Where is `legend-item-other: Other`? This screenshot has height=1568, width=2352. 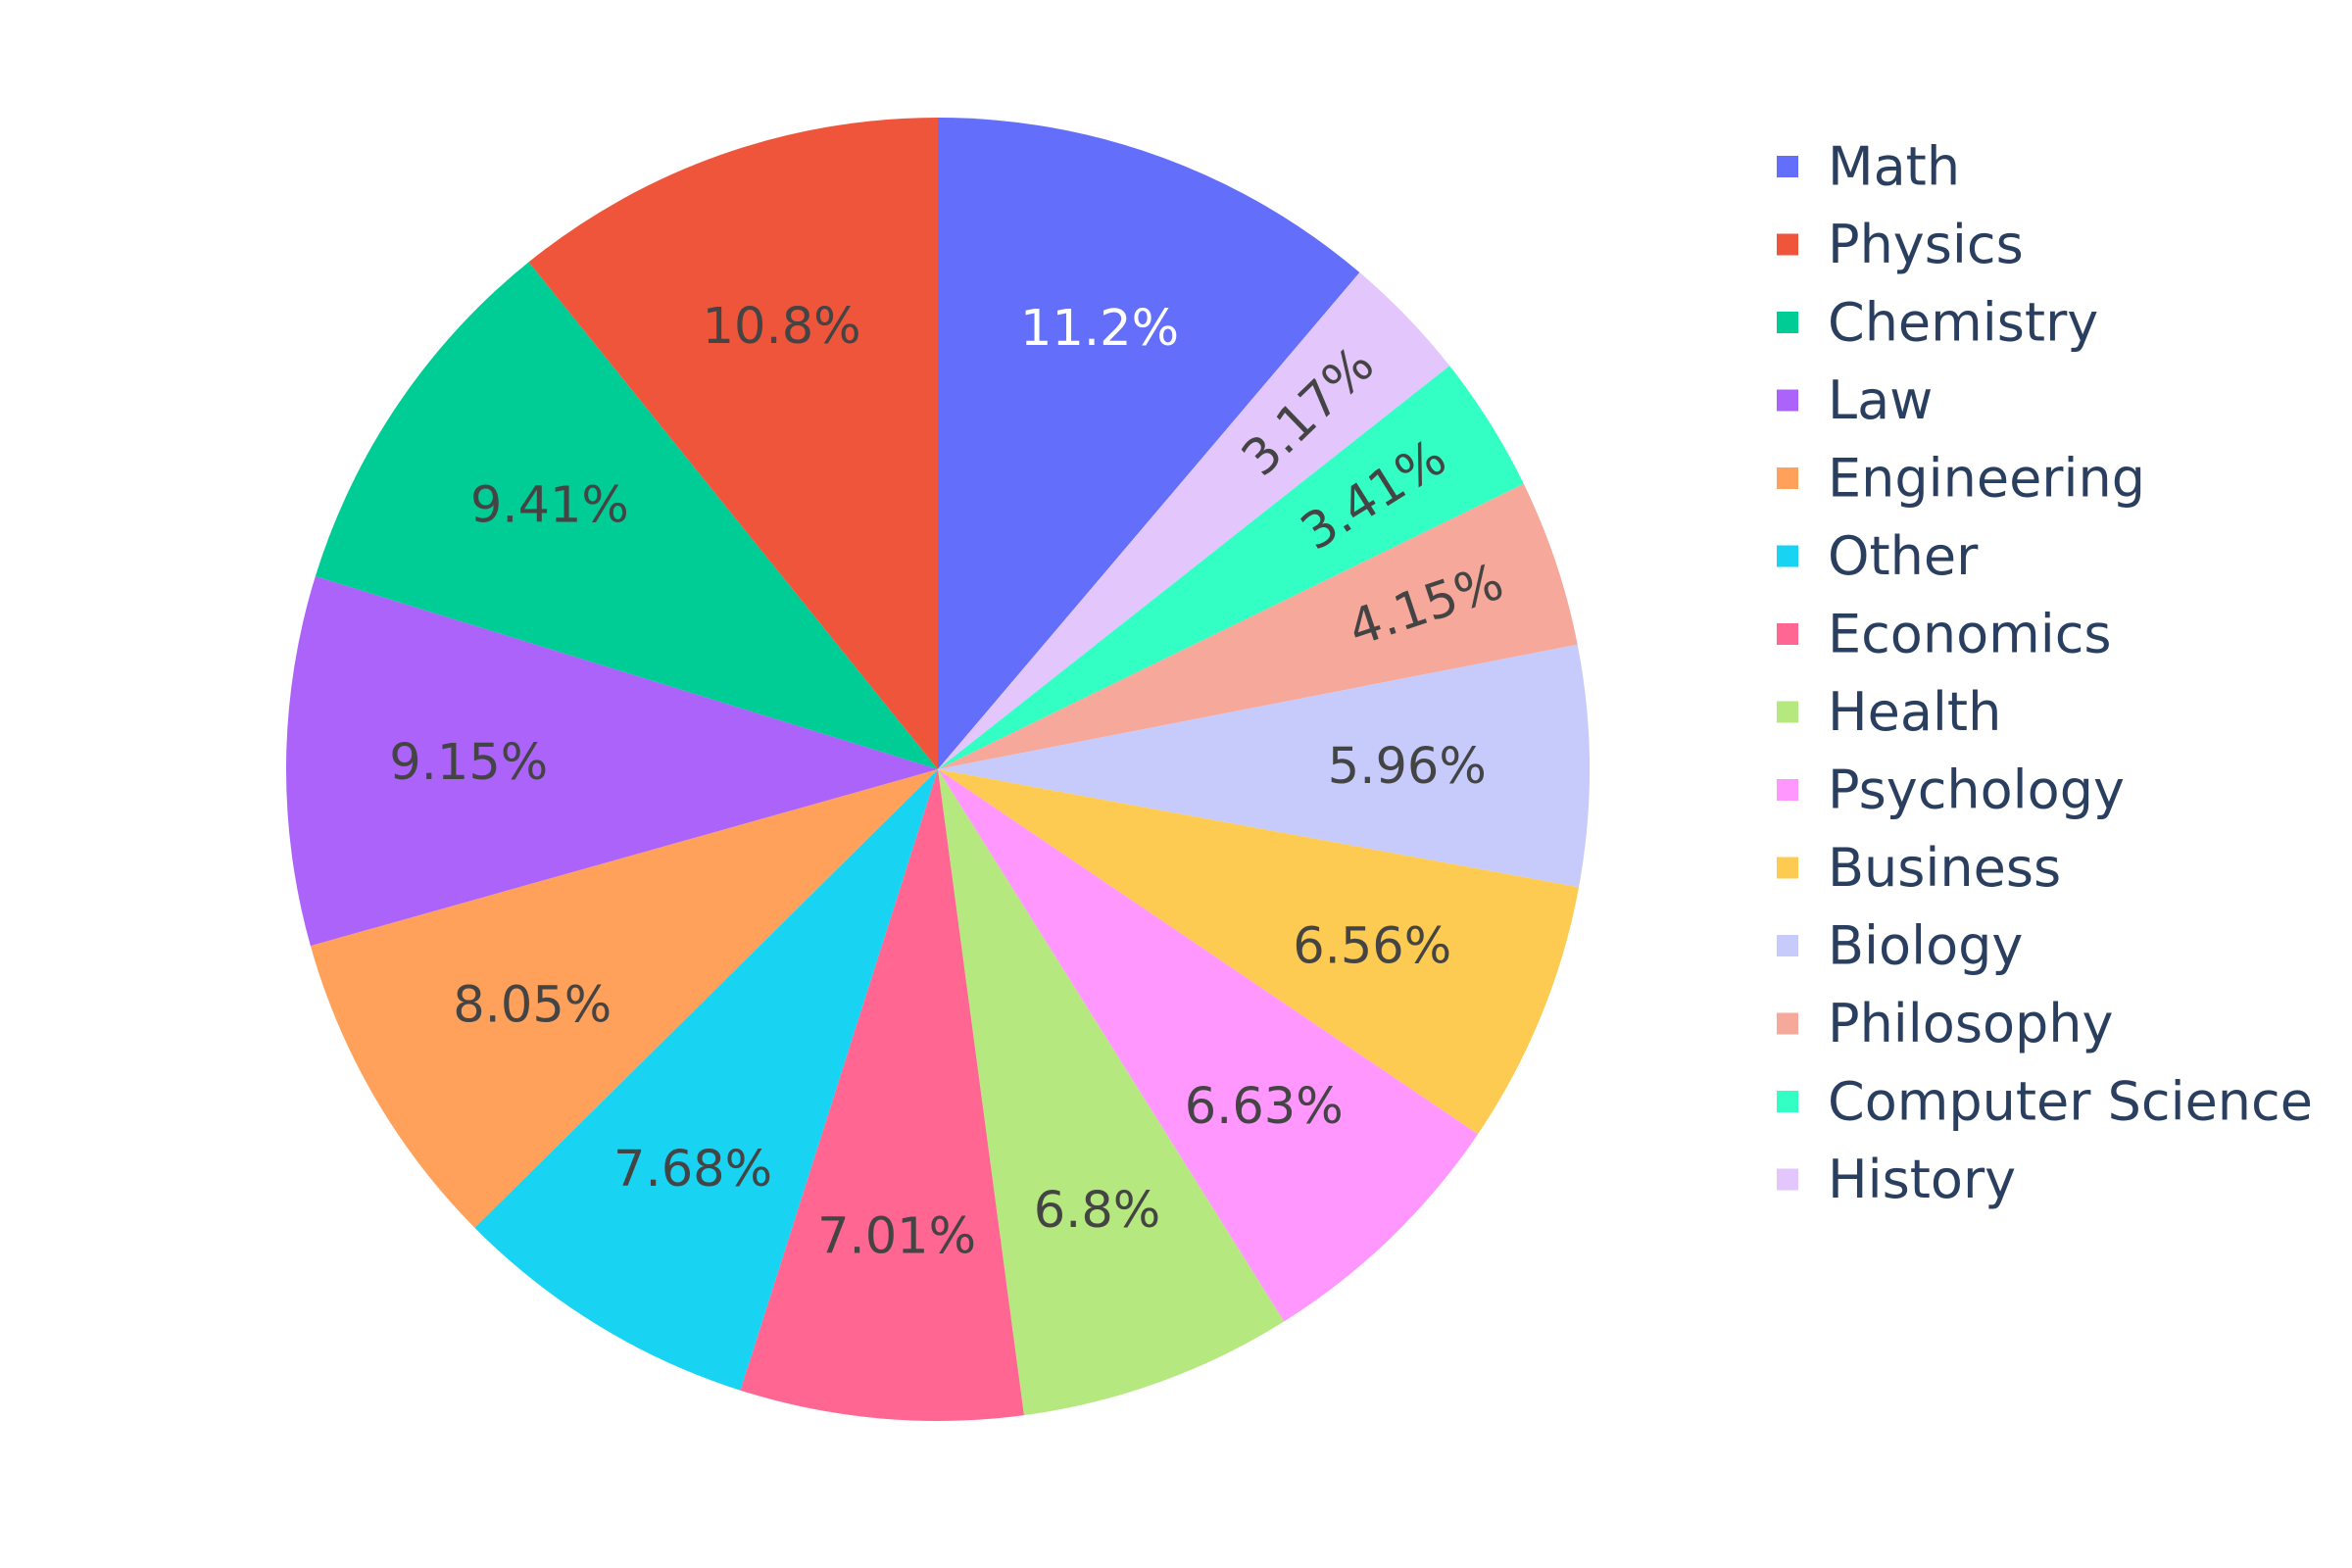
legend-item-other: Other is located at coordinates (1878, 556).